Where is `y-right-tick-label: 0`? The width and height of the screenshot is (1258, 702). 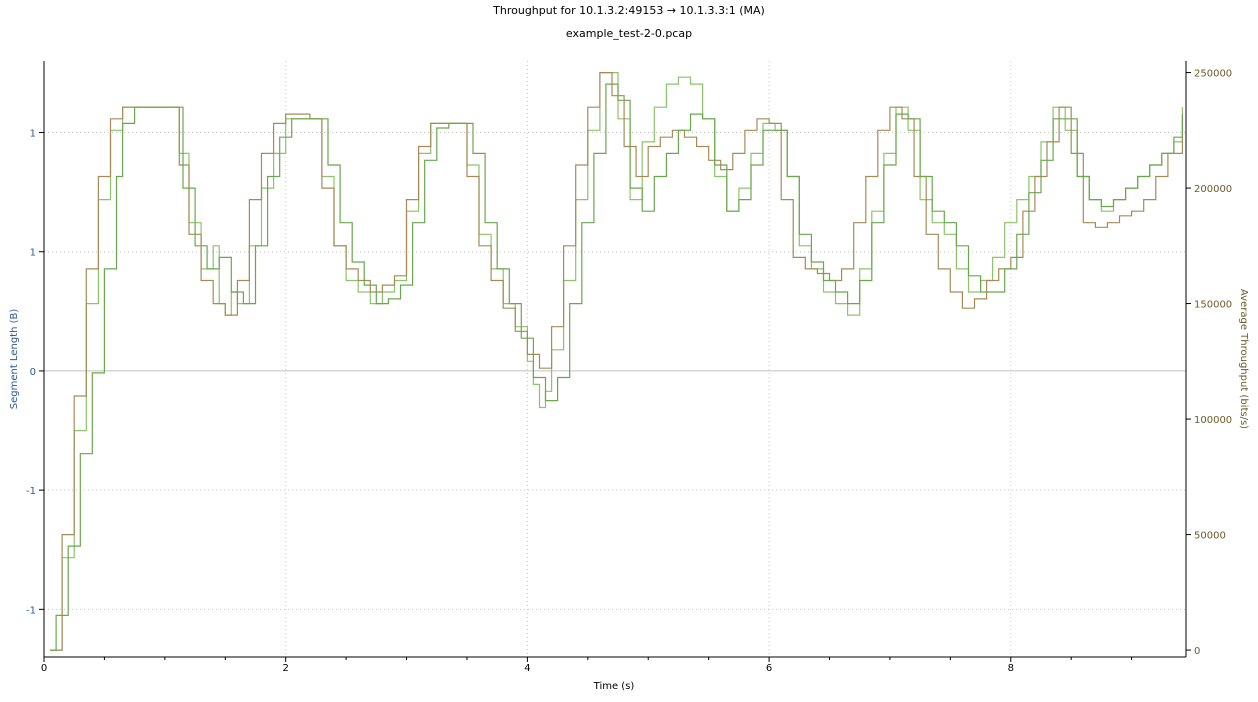 y-right-tick-label: 0 is located at coordinates (1197, 651).